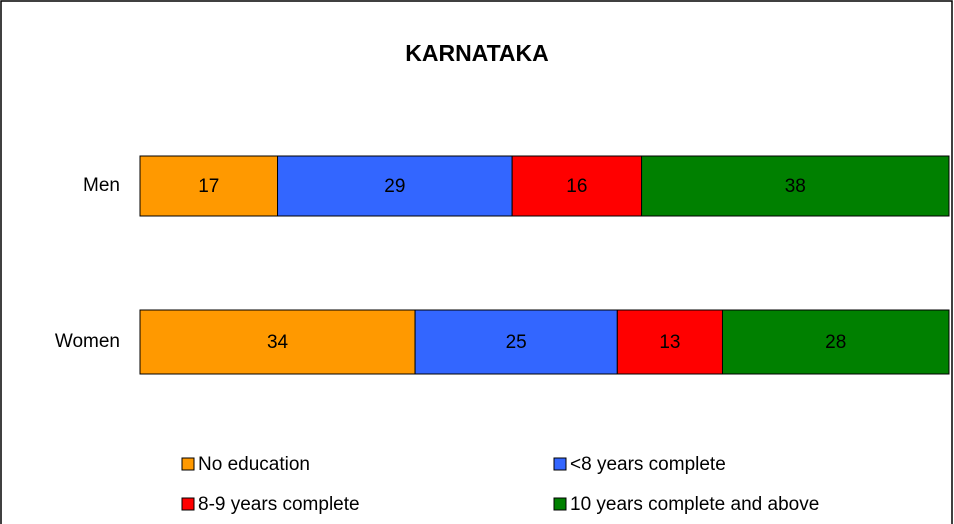 The width and height of the screenshot is (954, 524). I want to click on legend-label: 8-9 years complete, so click(279, 504).